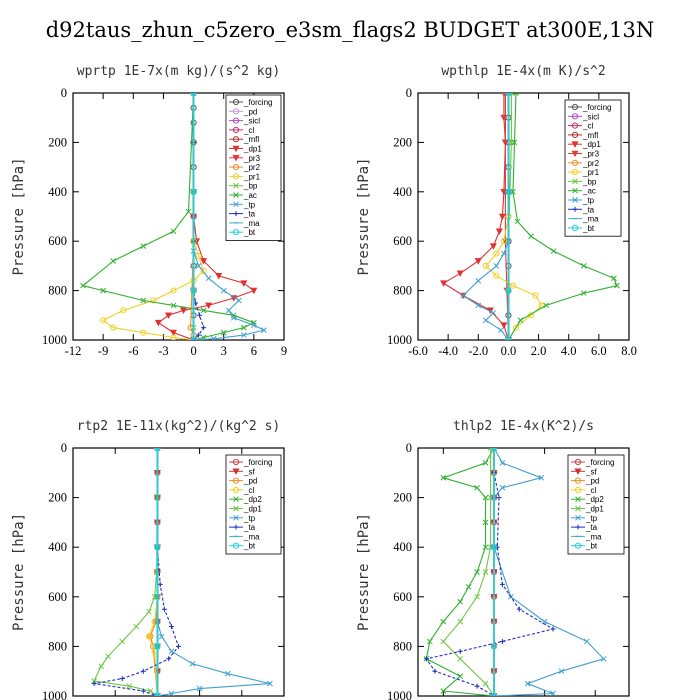  I want to click on series-line-ta, so click(490, 572).